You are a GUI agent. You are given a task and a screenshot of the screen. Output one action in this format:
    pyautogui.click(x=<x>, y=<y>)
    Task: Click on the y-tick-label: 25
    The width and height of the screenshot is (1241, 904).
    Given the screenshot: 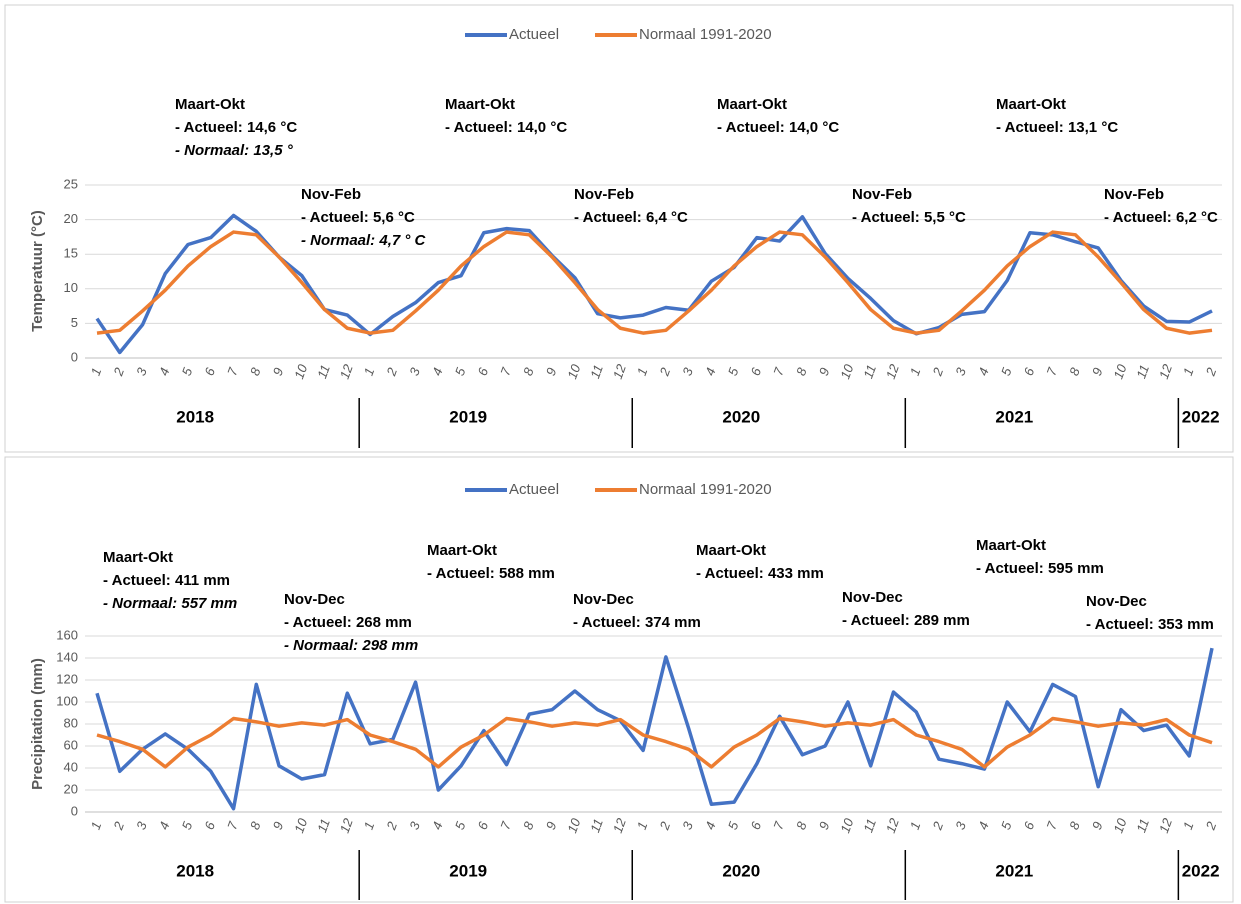 What is the action you would take?
    pyautogui.click(x=71, y=183)
    